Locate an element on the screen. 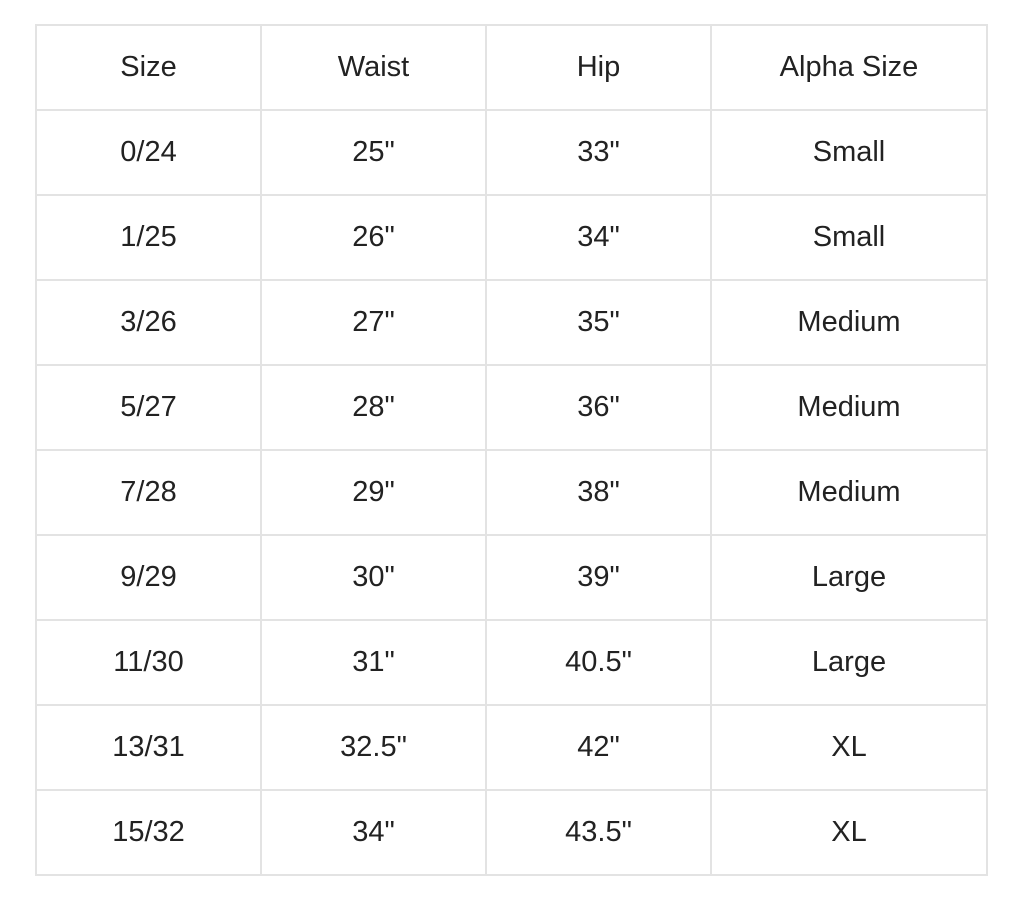 This screenshot has width=1016, height=910. cell-size: 15/32 is located at coordinates (148, 832).